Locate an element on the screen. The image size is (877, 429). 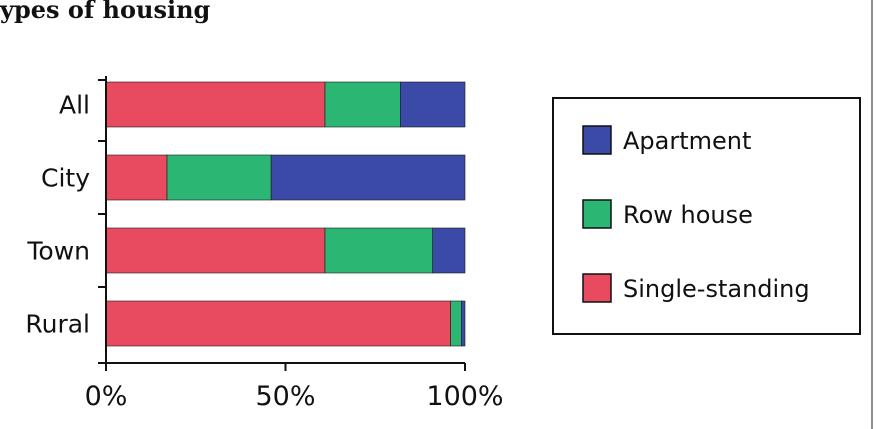
bar-rural-apartment is located at coordinates (463, 323).